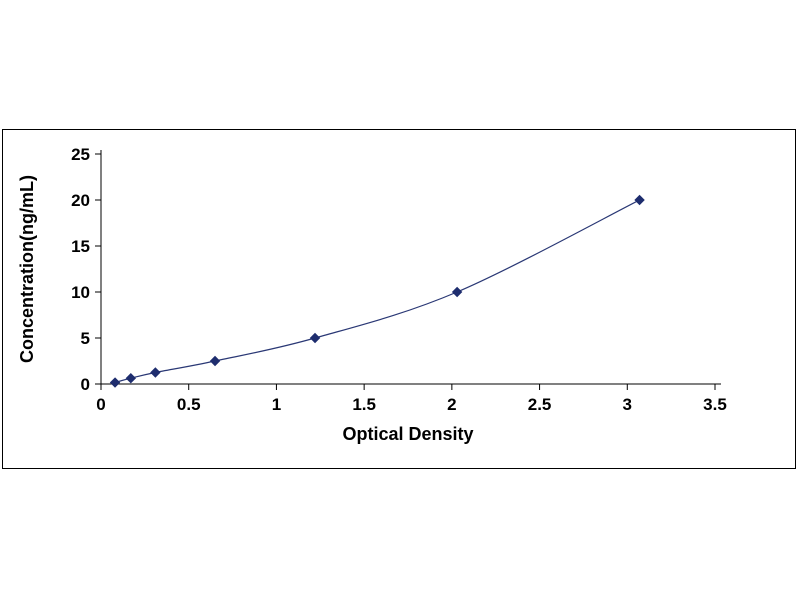 Image resolution: width=800 pixels, height=600 pixels. I want to click on y-tick-label: 0, so click(85, 384).